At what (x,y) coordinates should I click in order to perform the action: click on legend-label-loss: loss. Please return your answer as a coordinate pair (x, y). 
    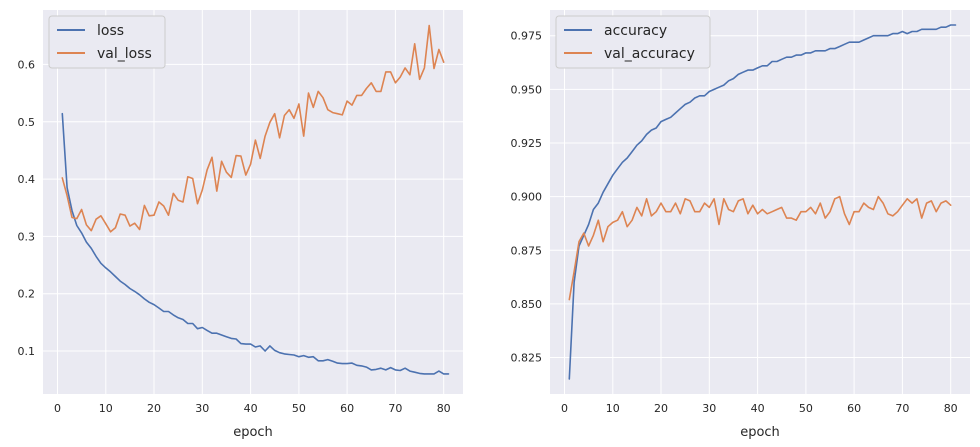
    Looking at the image, I should click on (110, 31).